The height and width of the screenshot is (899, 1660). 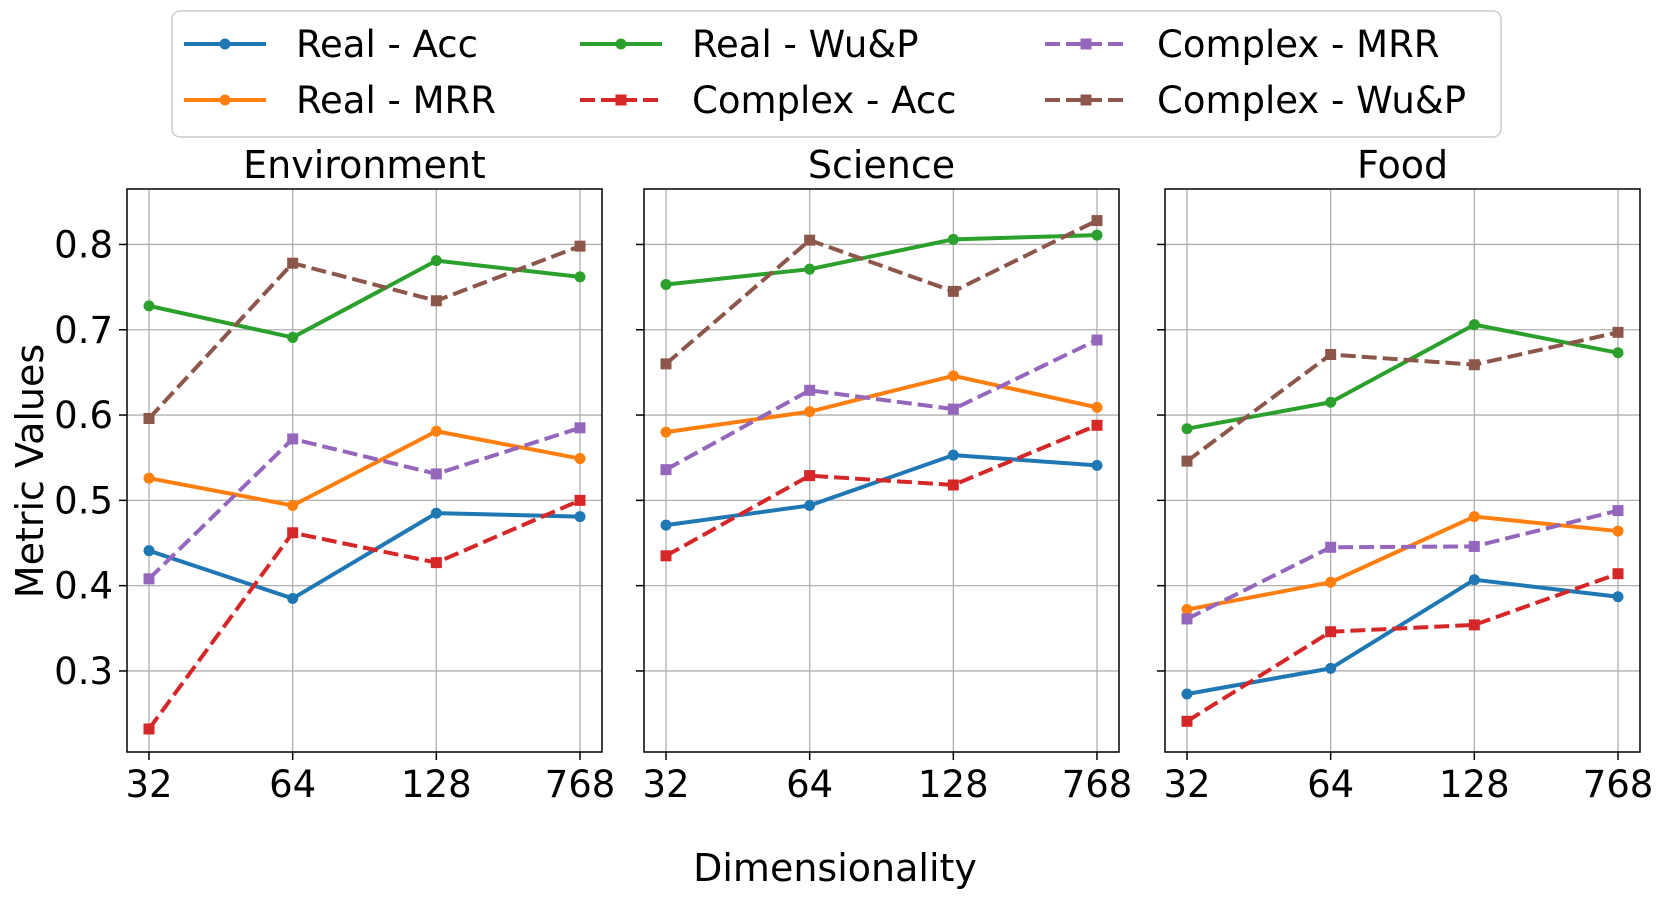 I want to click on legend-label: Complex - Wu&P, so click(x=1311, y=100).